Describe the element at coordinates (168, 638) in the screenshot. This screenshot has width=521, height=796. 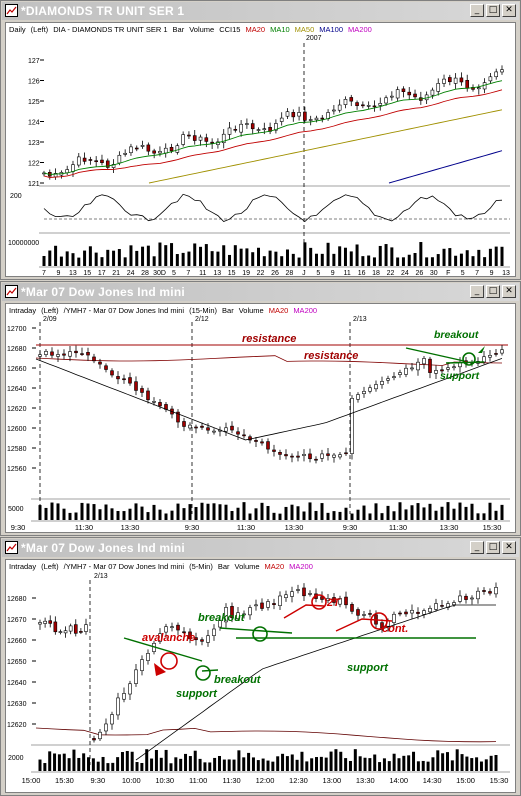
I see `avalanche-annotation: avalanche` at that location.